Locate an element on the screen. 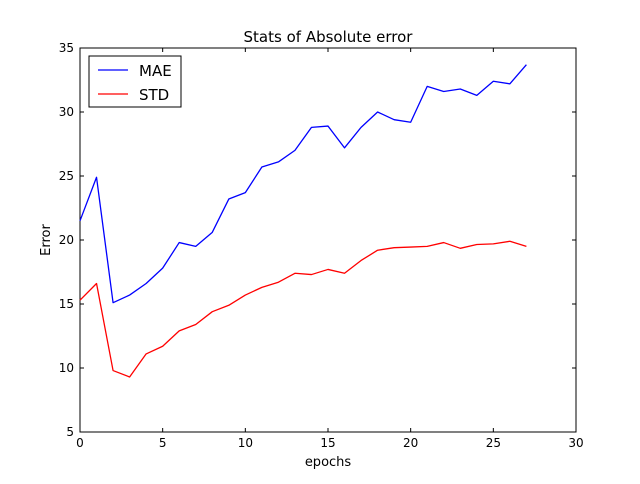  legend: MAE STD is located at coordinates (135, 81).